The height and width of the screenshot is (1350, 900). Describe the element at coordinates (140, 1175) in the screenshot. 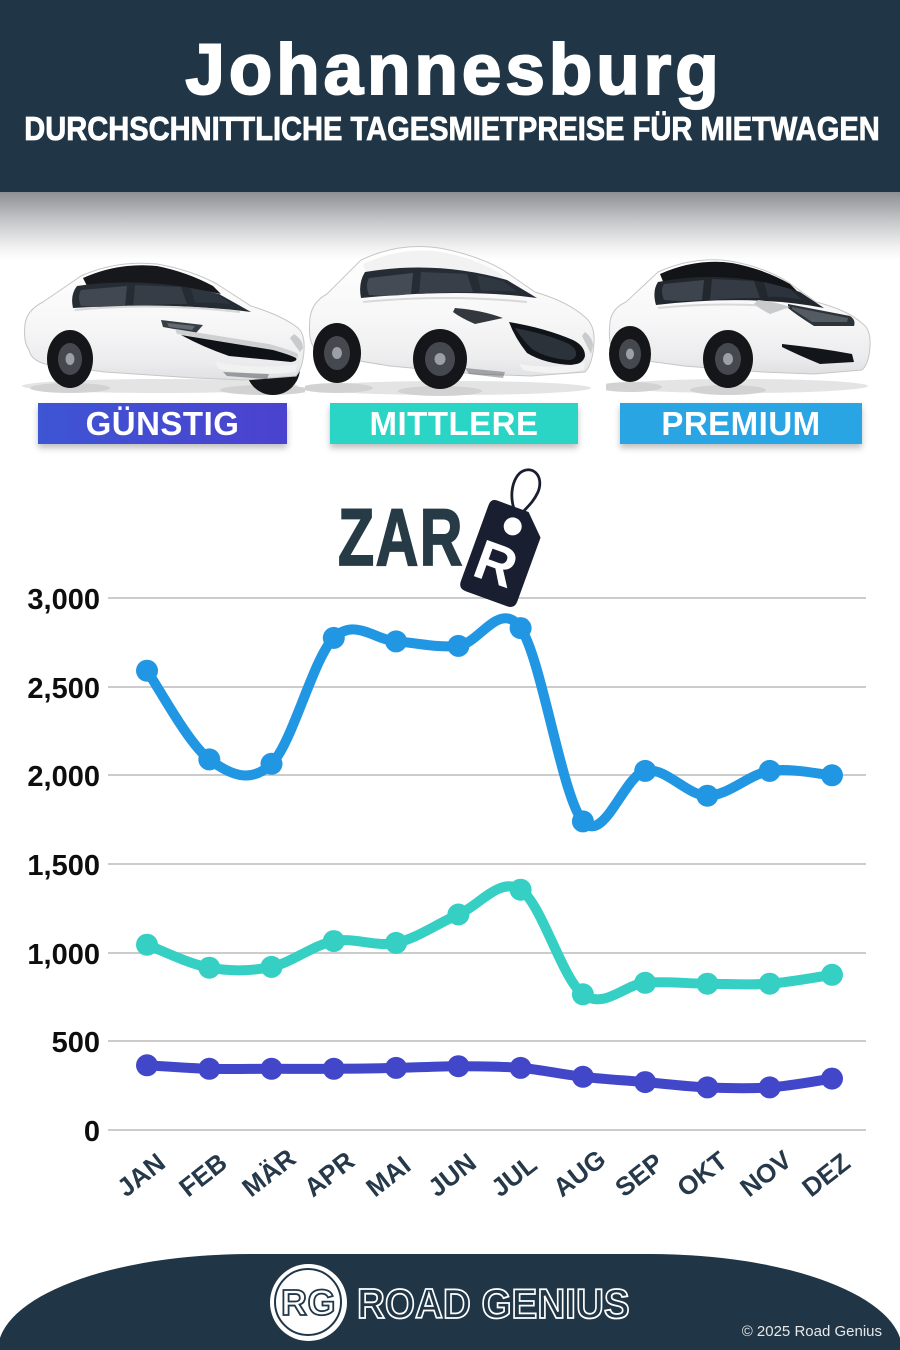

I see `svg-text: JAN` at that location.